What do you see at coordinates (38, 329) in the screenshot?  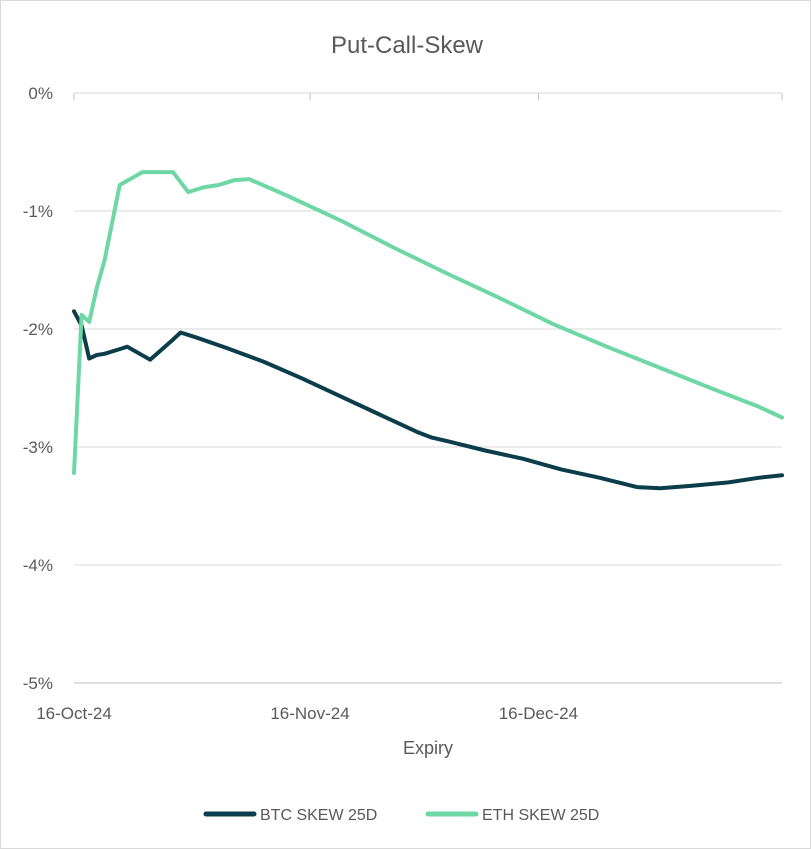 I see `y-tick-label: -2%` at bounding box center [38, 329].